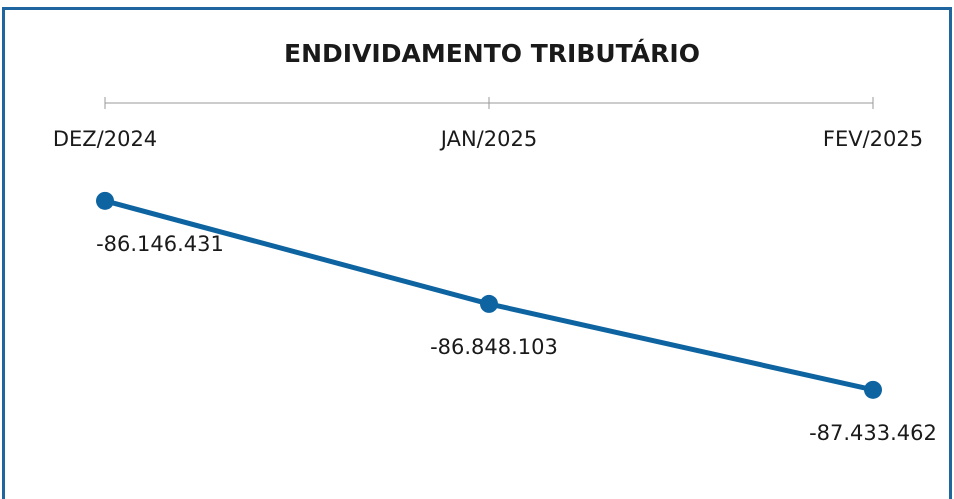 This screenshot has height=499, width=954. What do you see at coordinates (160, 244) in the screenshot?
I see `data-label: -86.146.431` at bounding box center [160, 244].